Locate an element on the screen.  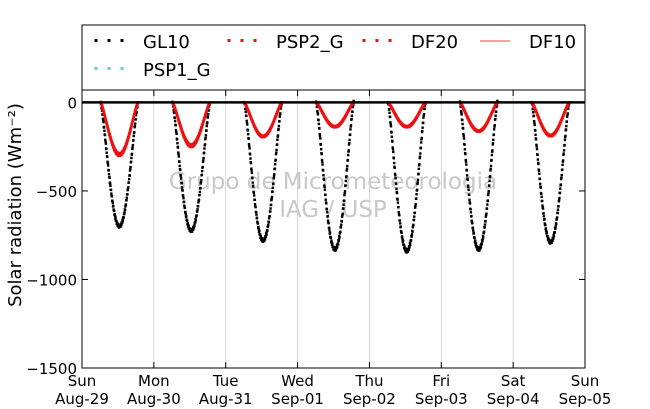
legend-item-psp2-g: PSP2_G is located at coordinates (285, 42).